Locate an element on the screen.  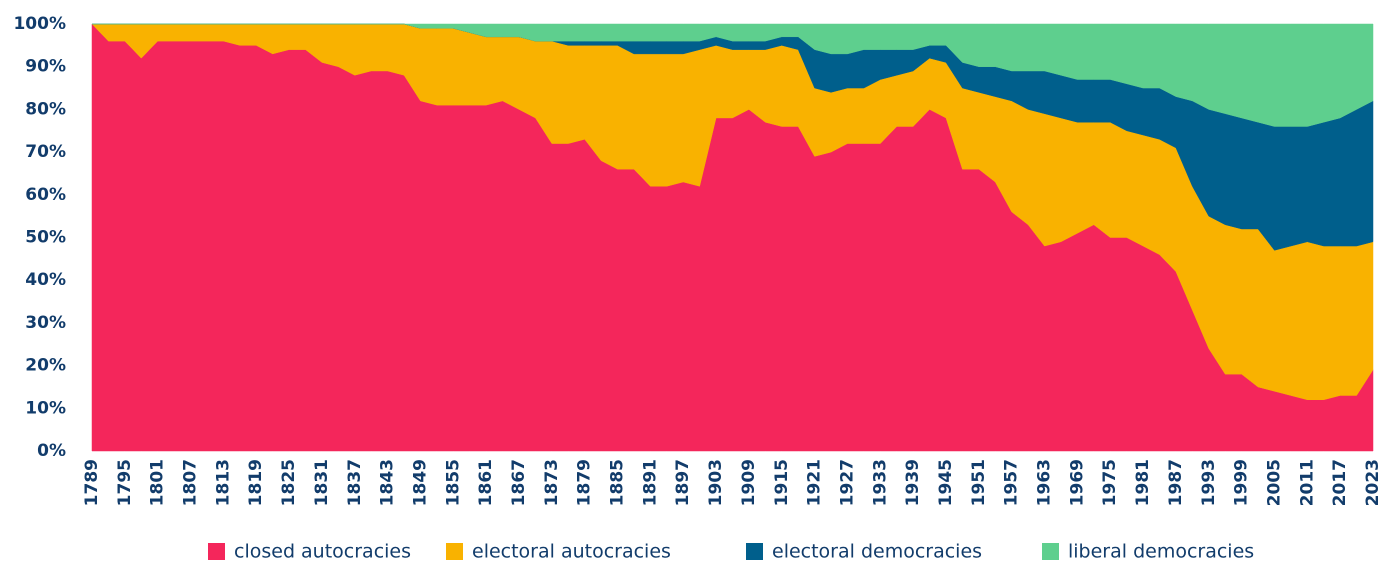
x-tick-label: 1957 is located at coordinates (1012, 482).